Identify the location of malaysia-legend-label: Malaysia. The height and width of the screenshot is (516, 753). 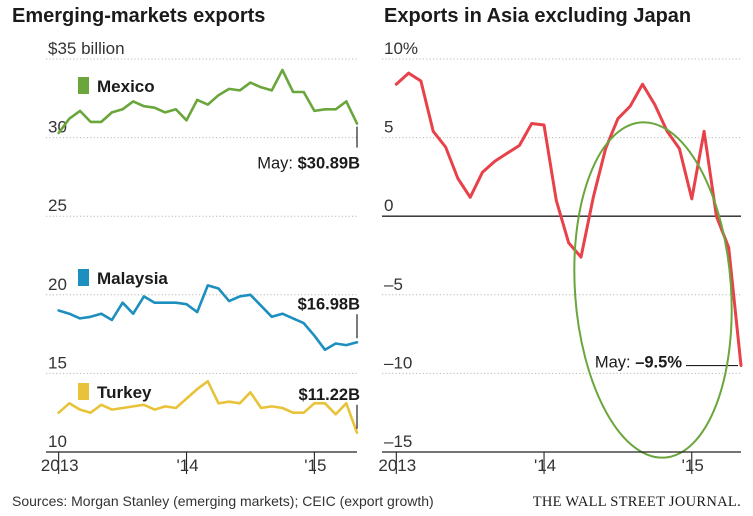
(132, 278).